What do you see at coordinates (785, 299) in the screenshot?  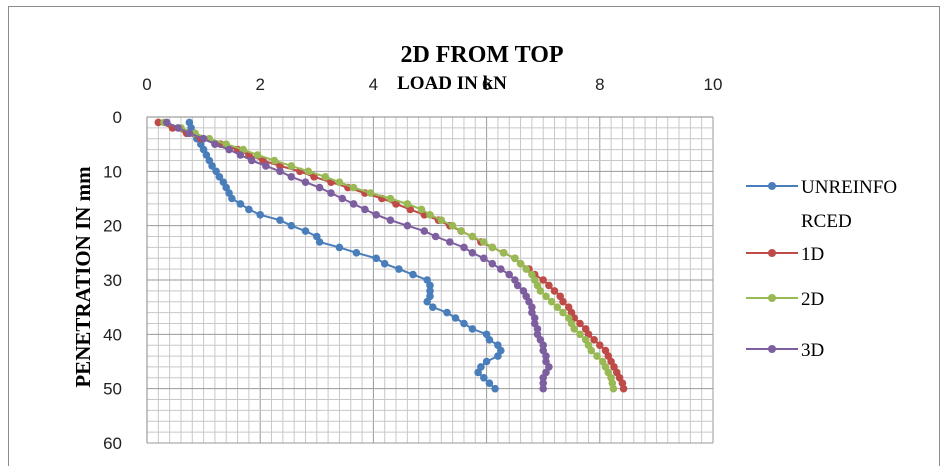 I see `legend-entry: 2D` at bounding box center [785, 299].